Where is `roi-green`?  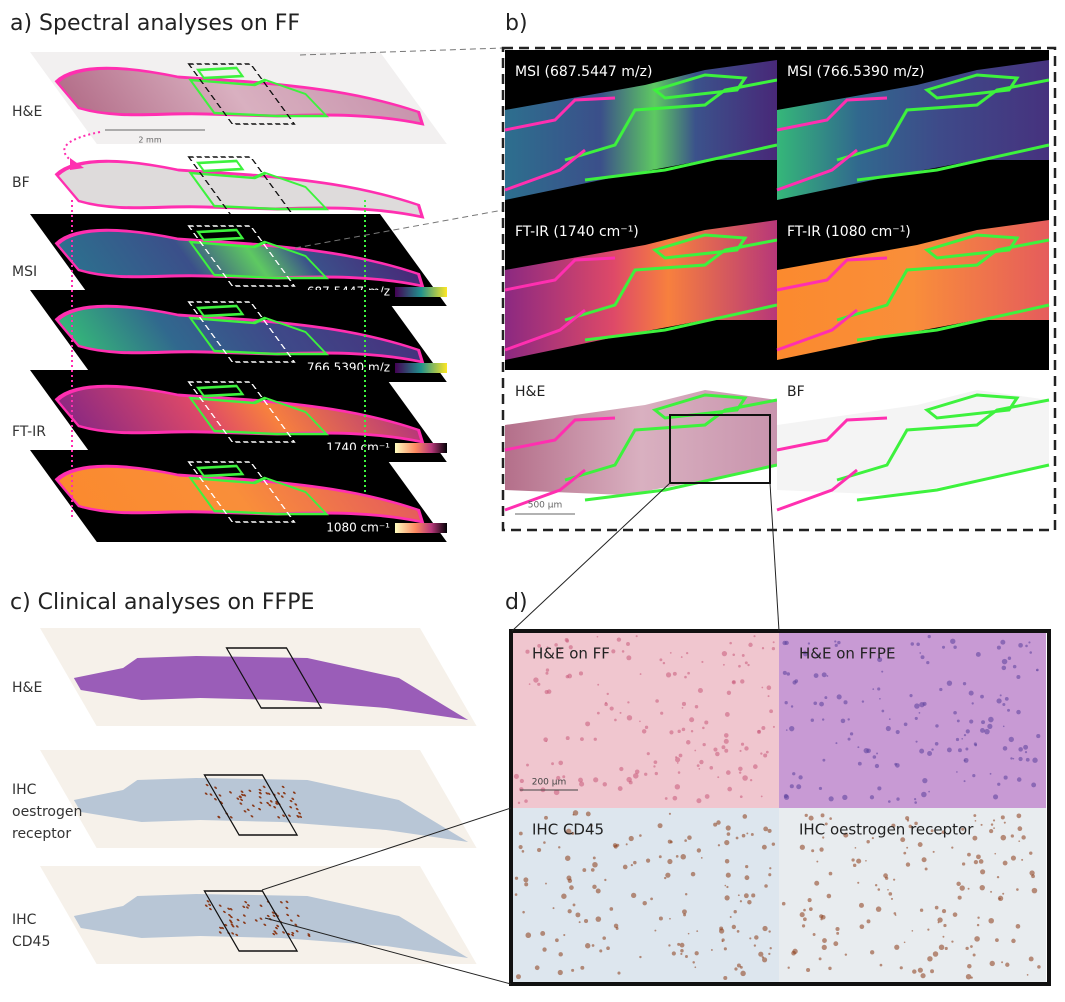
roi-green is located at coordinates (943, 287).